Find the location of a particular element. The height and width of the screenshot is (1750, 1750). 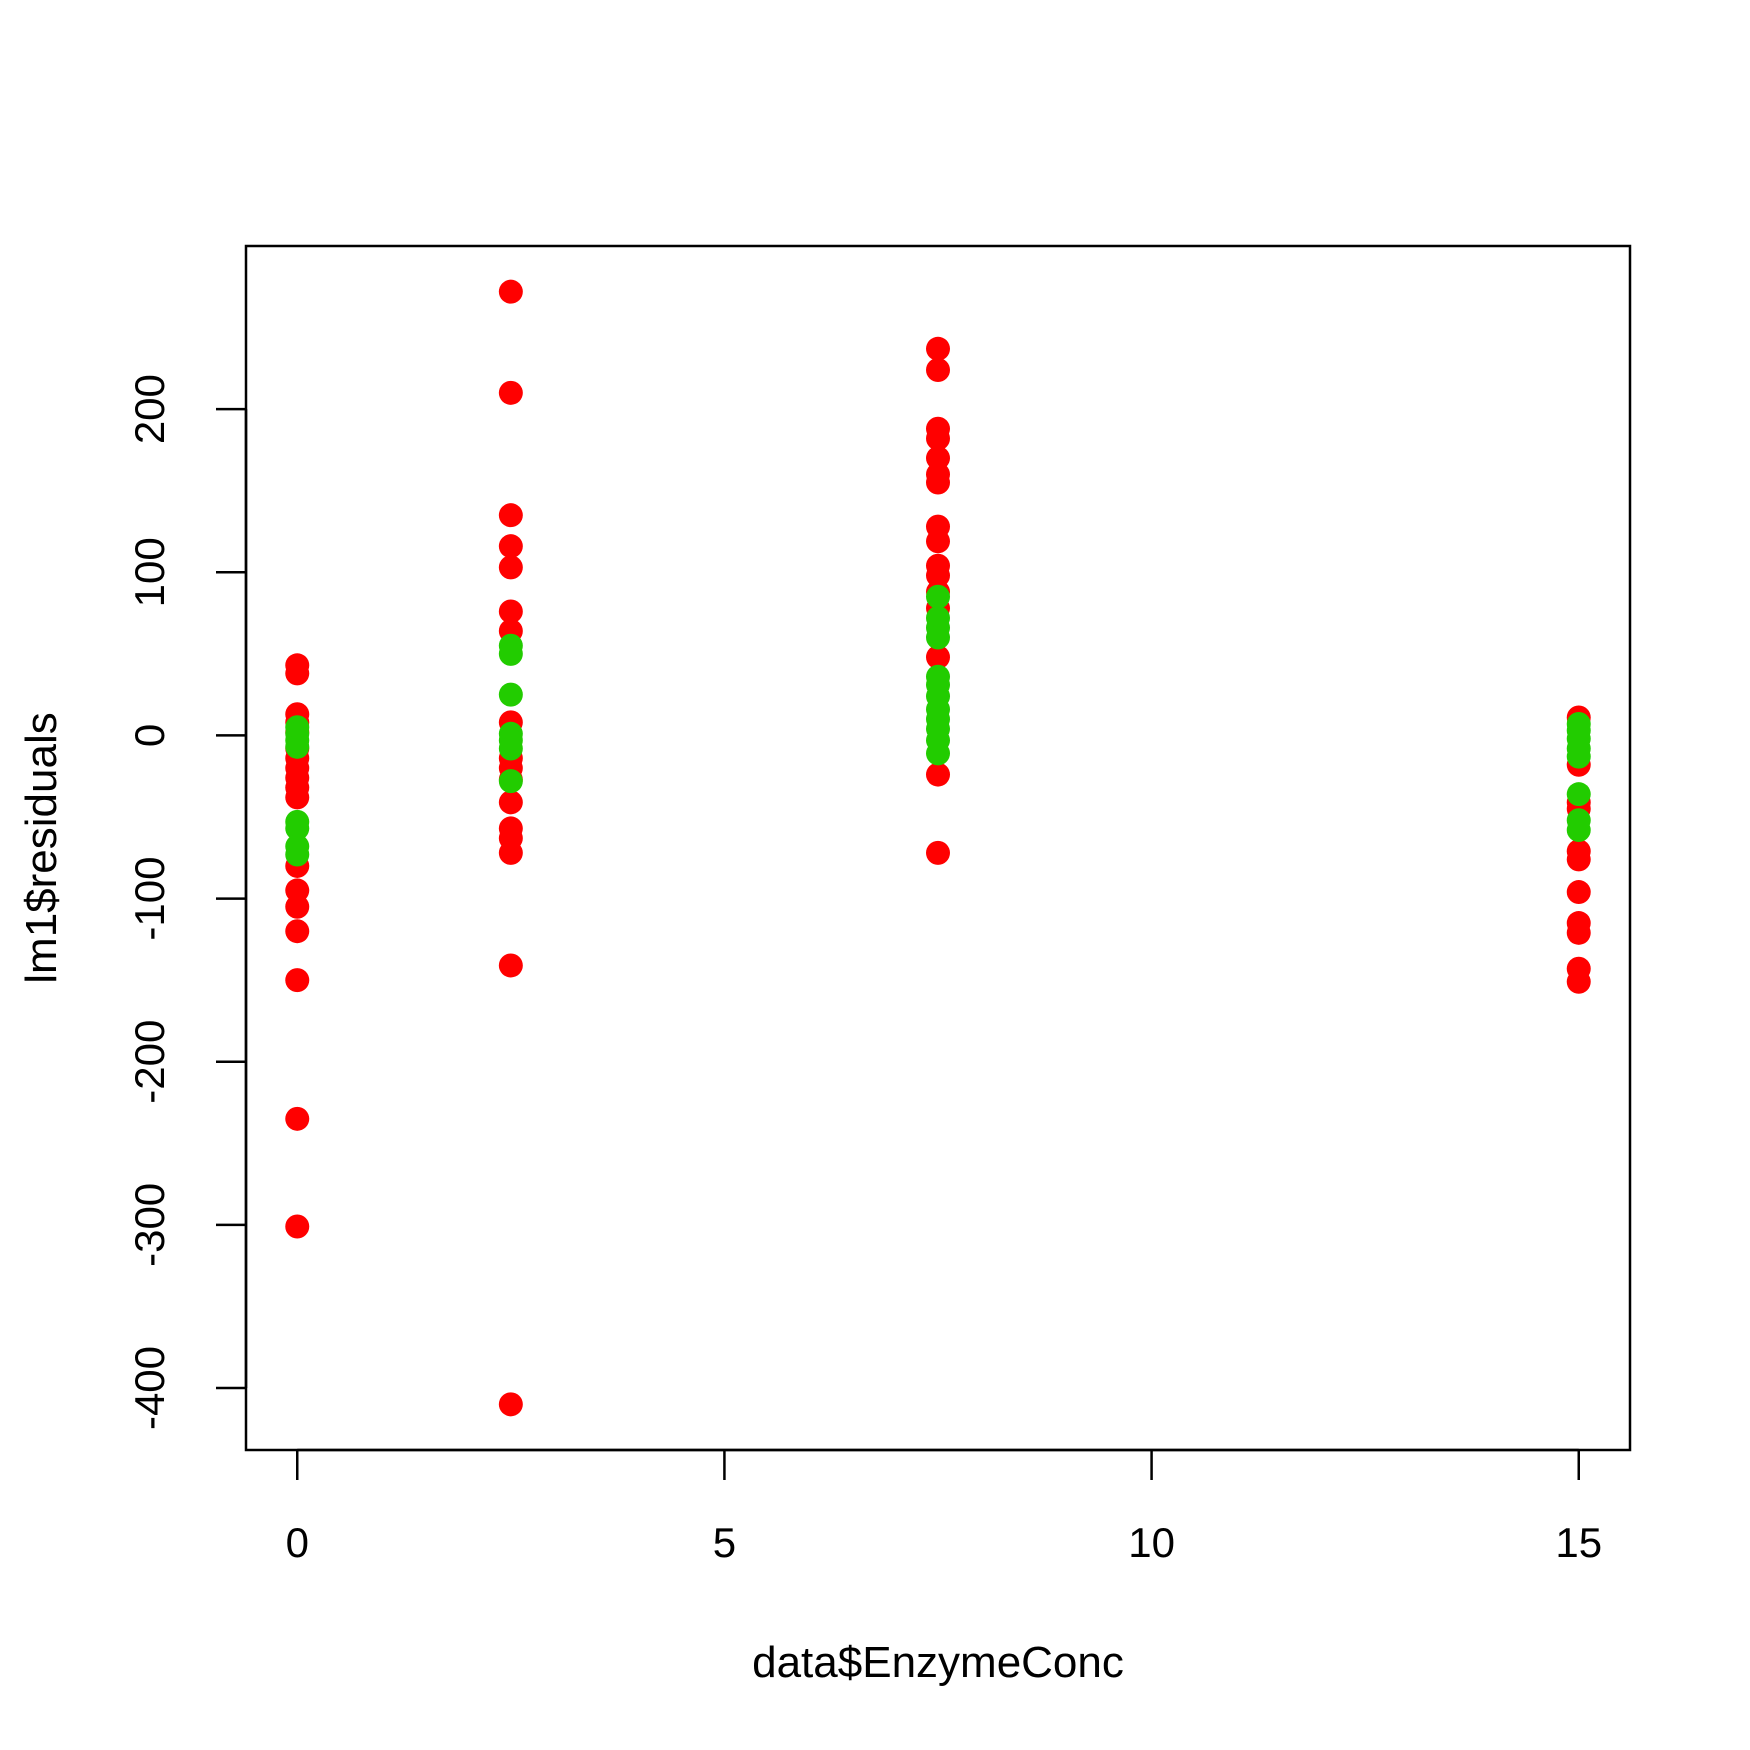

y-tick-label: -200 is located at coordinates (149, 1062).